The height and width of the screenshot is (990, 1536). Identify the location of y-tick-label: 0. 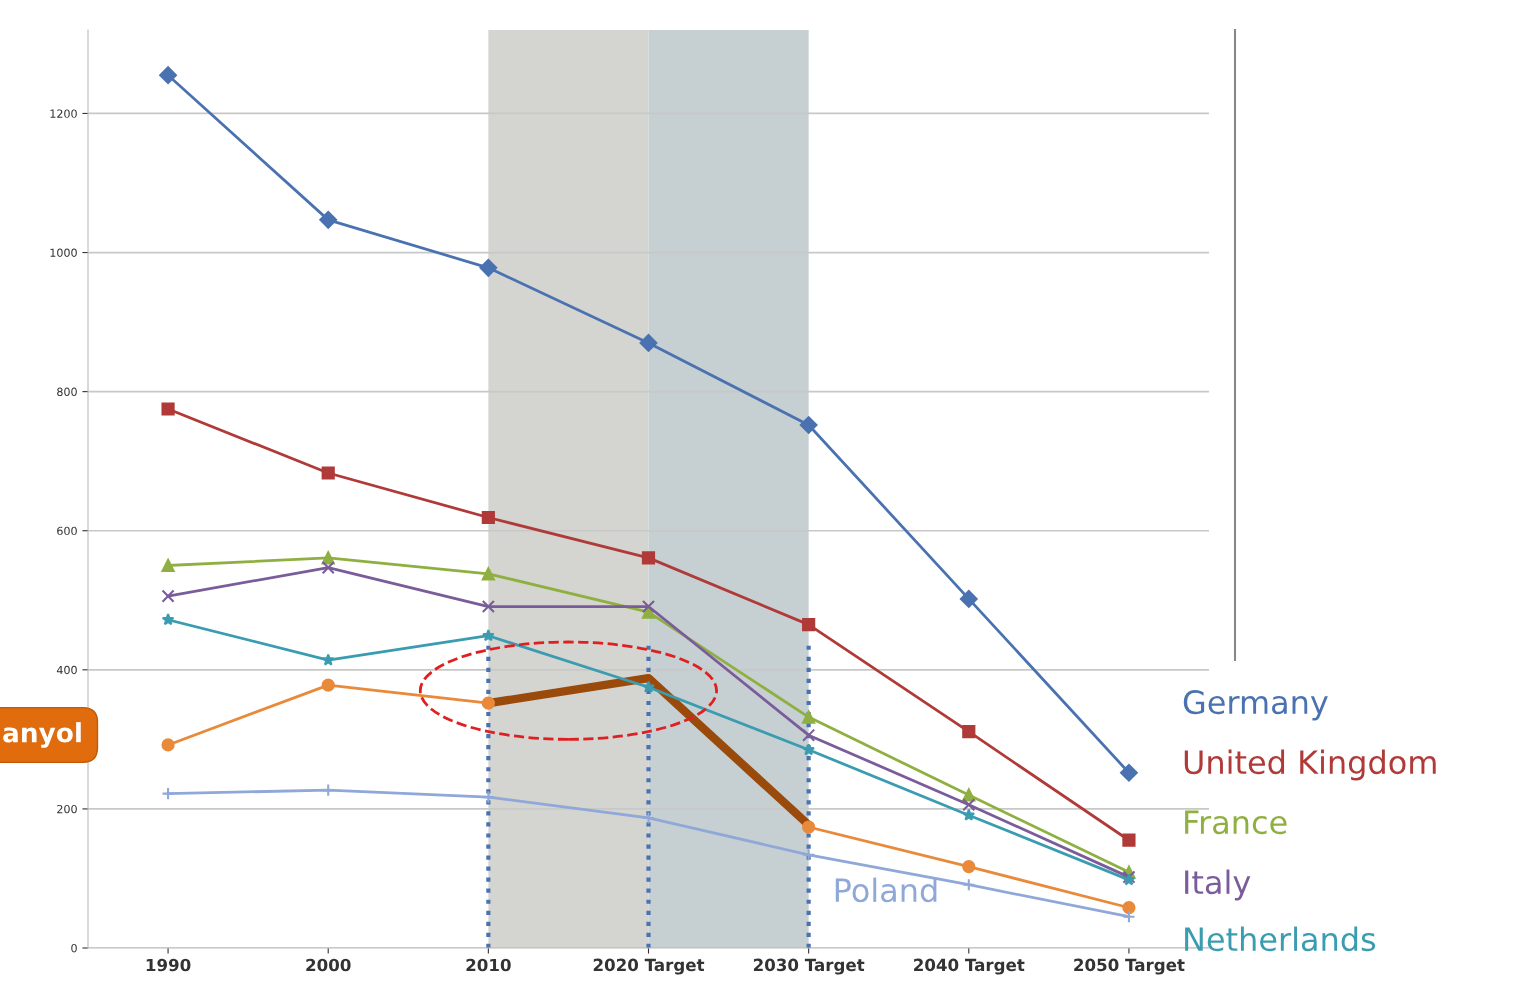
(74, 948).